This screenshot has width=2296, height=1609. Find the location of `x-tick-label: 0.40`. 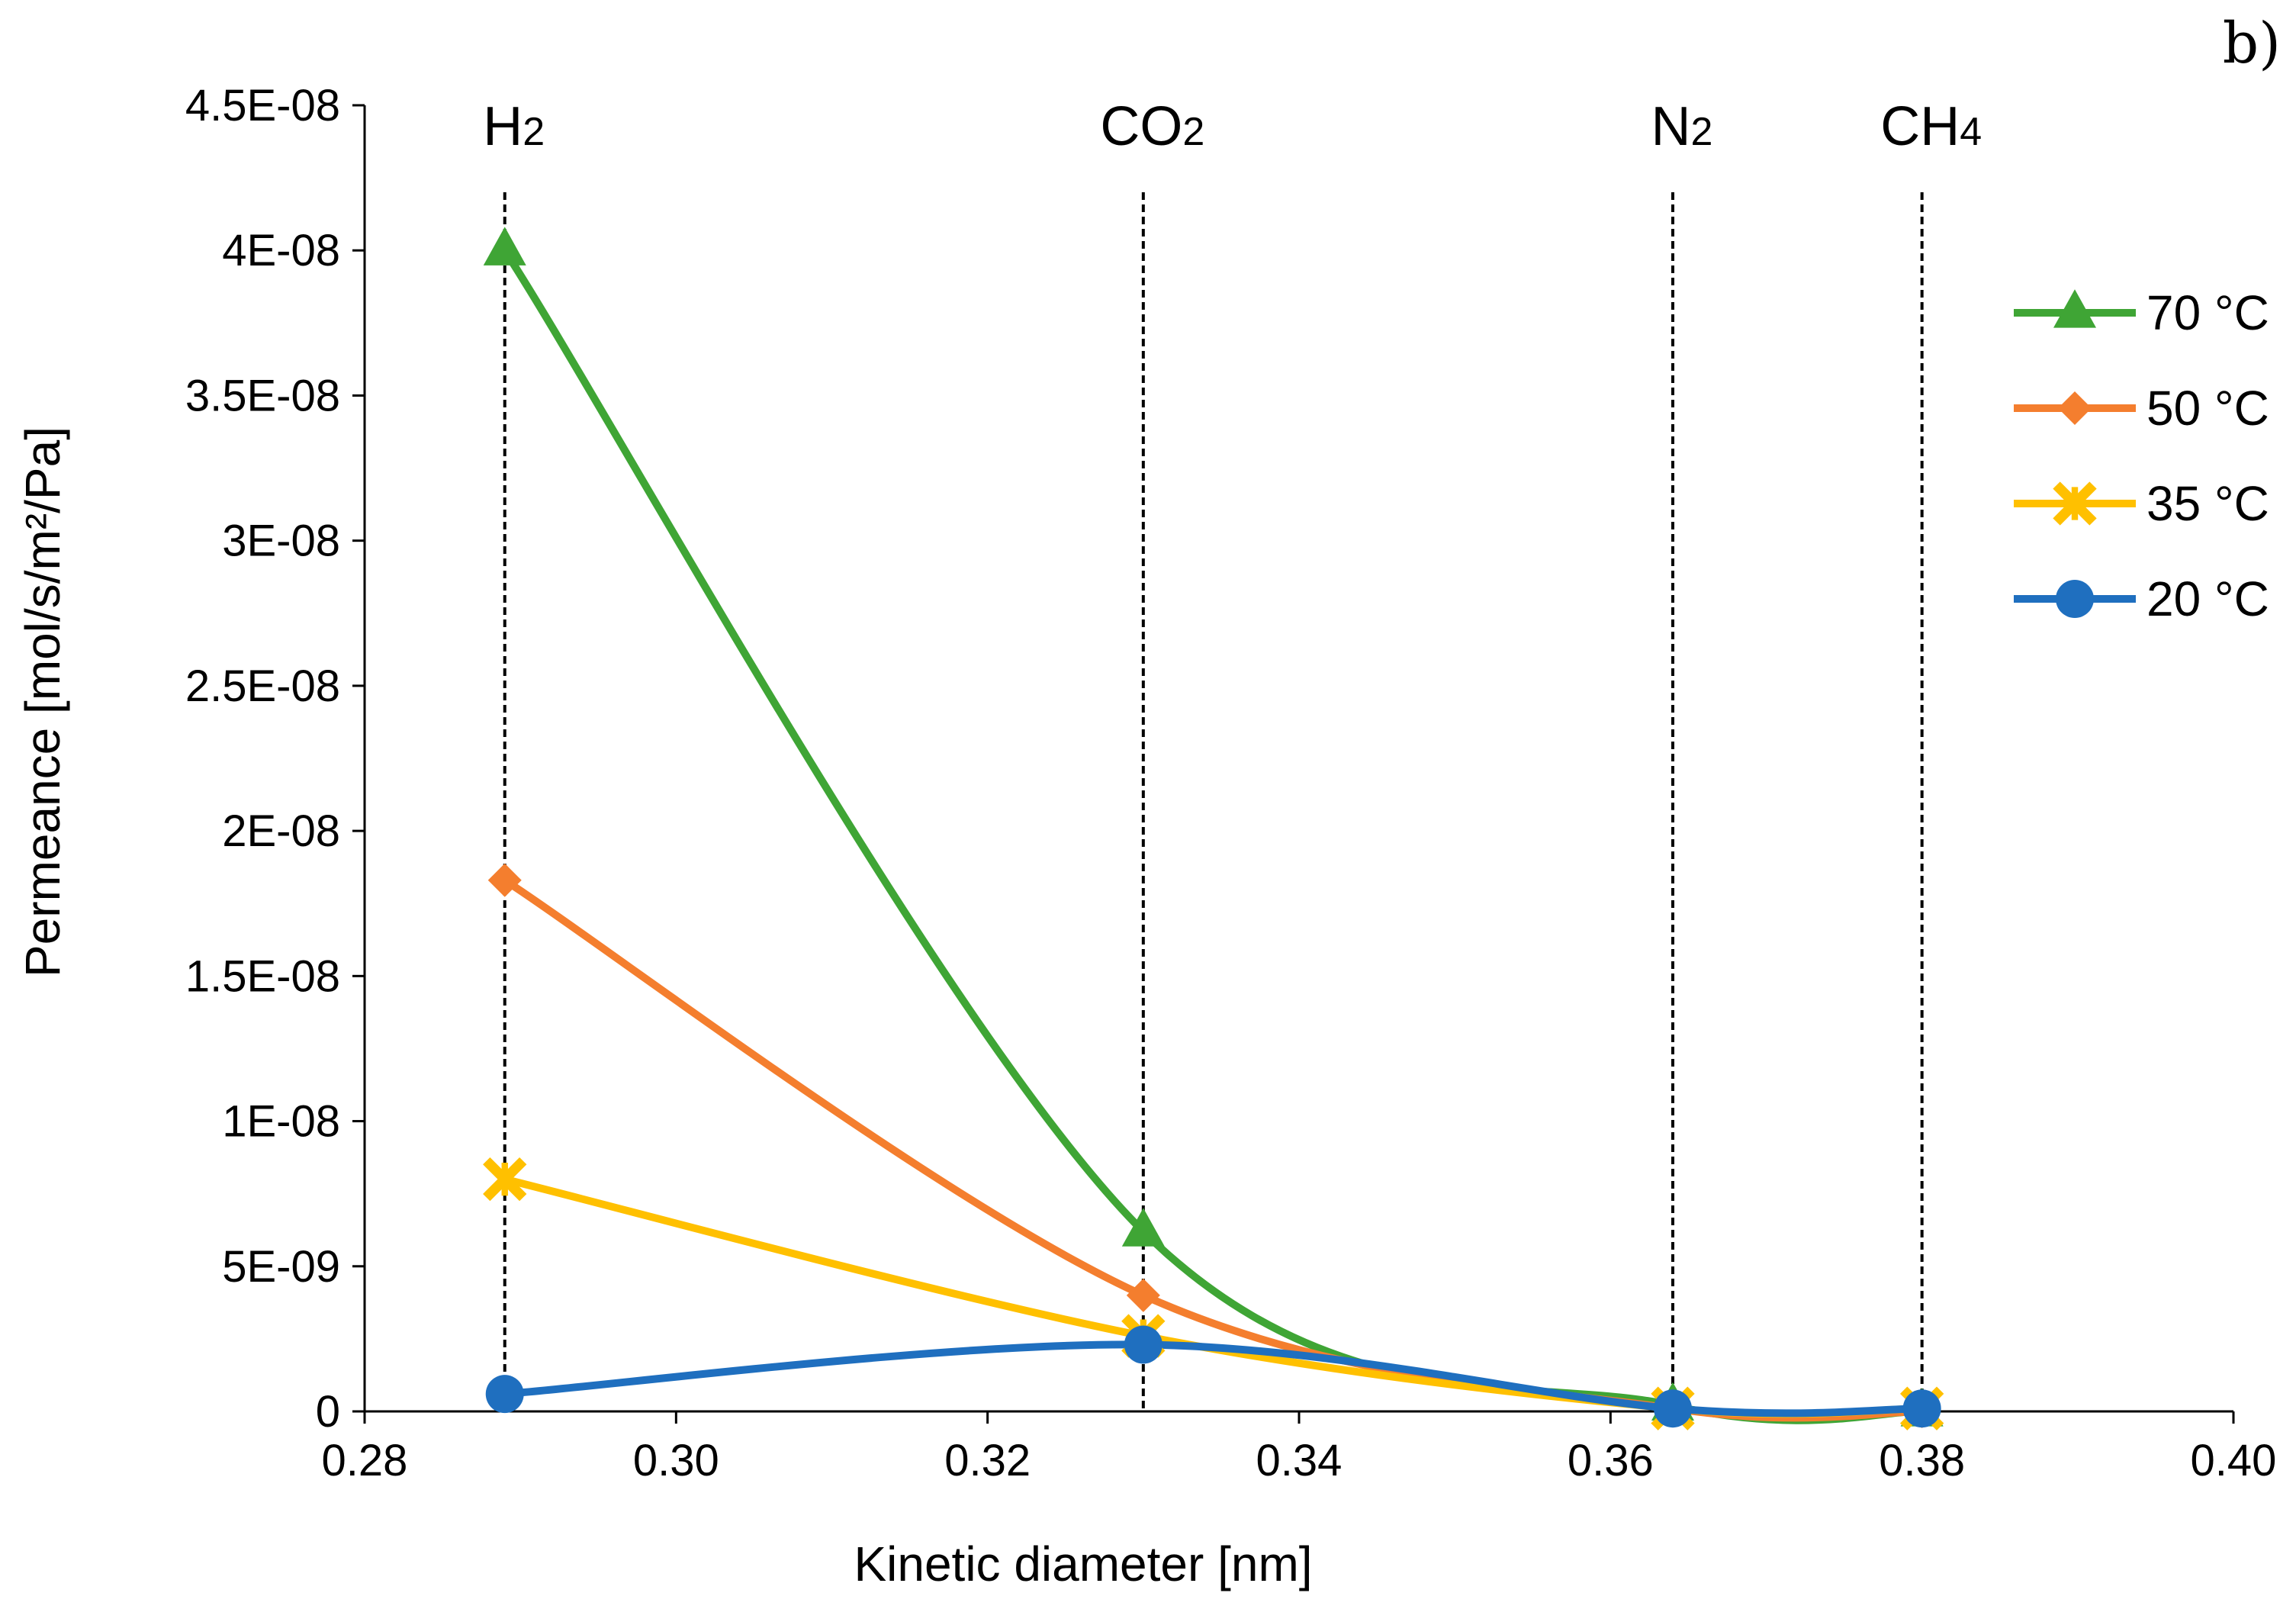

x-tick-label: 0.40 is located at coordinates (2234, 1460).